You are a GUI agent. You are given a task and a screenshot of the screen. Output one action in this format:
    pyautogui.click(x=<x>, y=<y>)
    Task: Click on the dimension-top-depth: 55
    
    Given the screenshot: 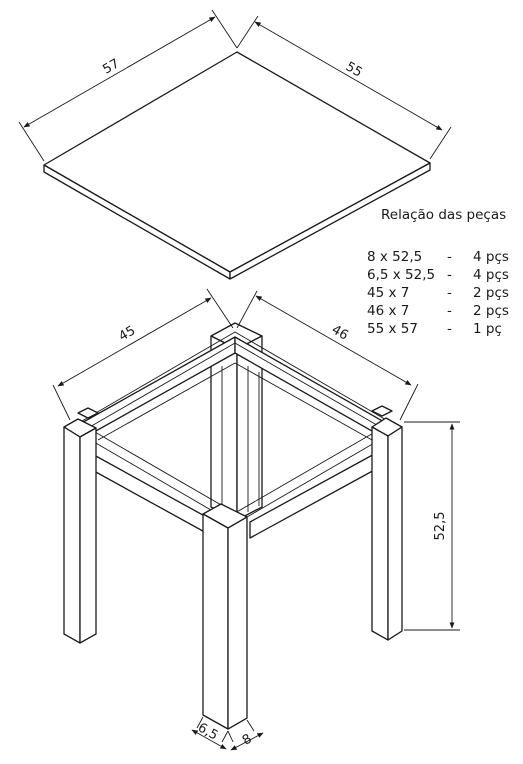 What is the action you would take?
    pyautogui.click(x=344, y=87)
    